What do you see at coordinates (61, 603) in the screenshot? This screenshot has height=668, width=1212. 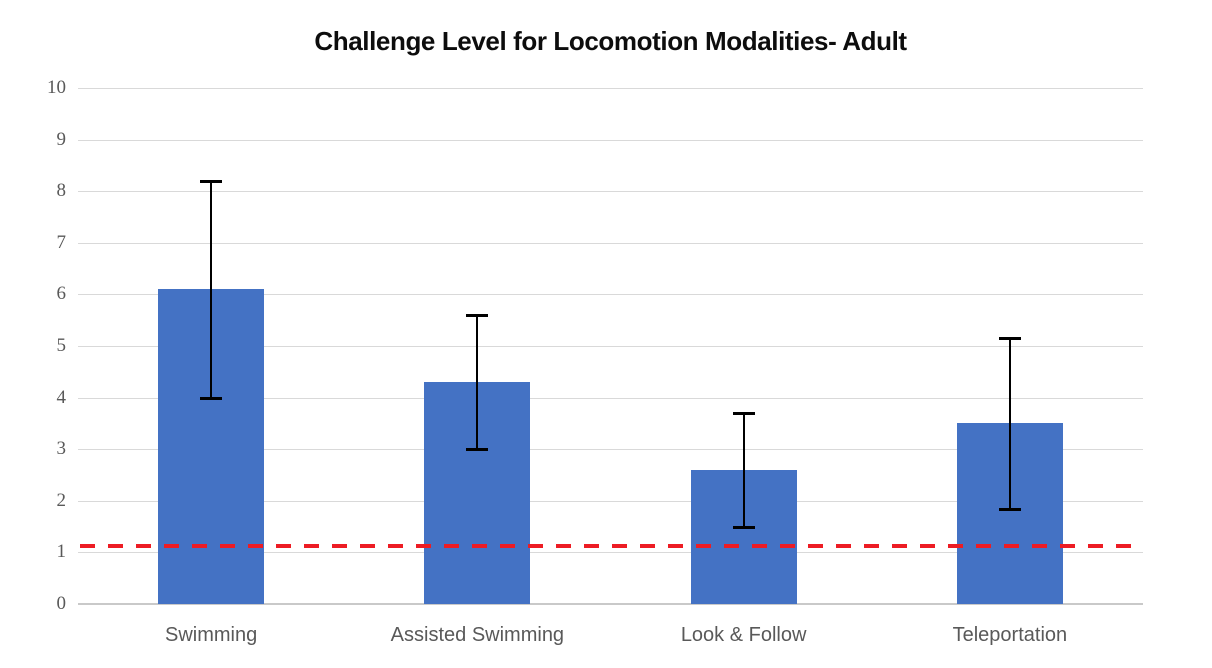 I see `y-tick-label-0: 0` at bounding box center [61, 603].